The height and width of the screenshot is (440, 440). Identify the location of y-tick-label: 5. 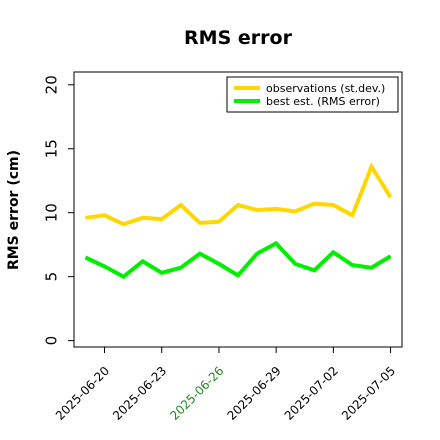
(52, 277).